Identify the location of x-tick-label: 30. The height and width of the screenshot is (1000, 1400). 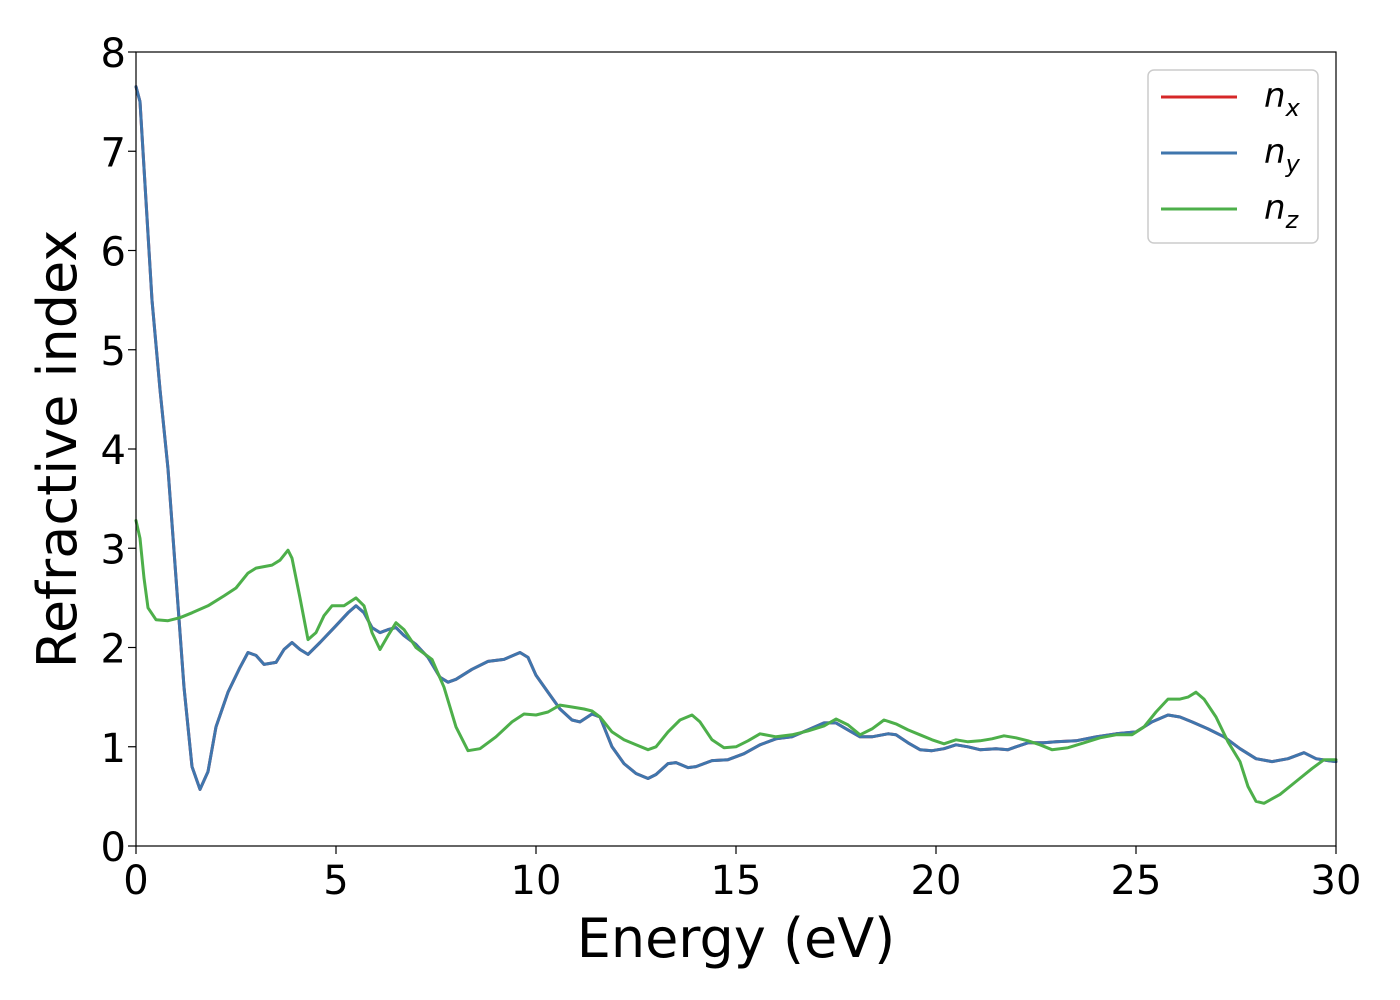
(1336, 881).